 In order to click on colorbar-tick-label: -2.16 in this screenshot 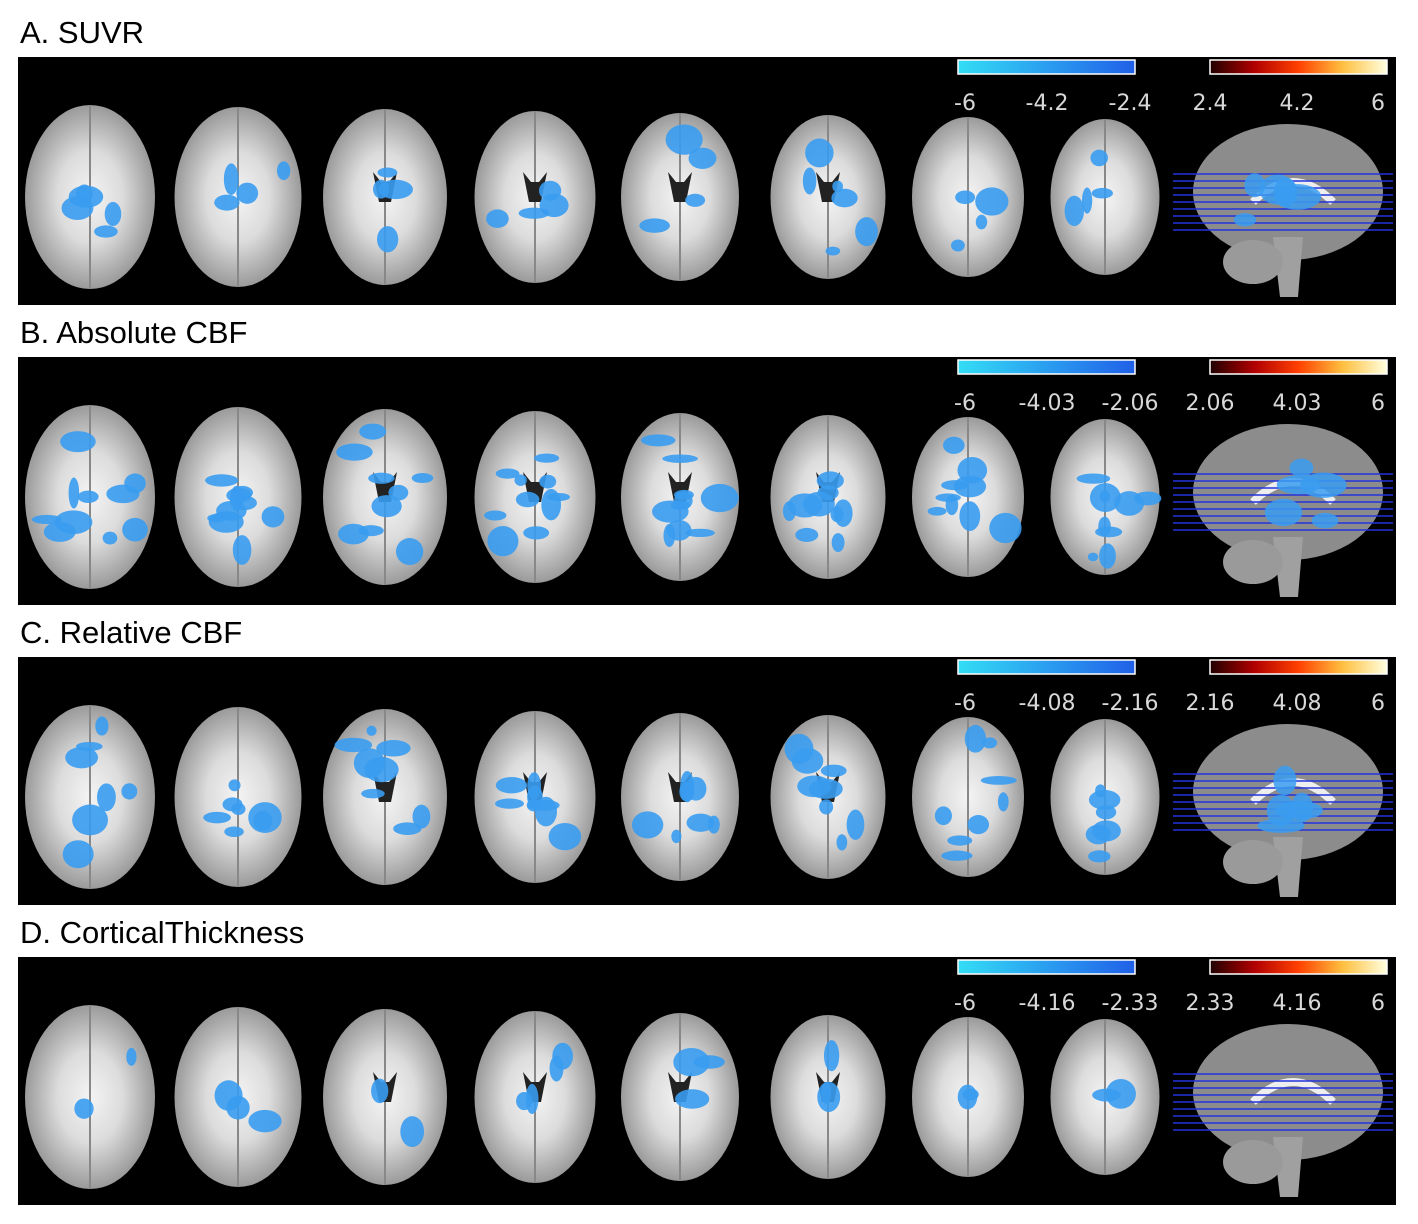, I will do `click(1130, 703)`.